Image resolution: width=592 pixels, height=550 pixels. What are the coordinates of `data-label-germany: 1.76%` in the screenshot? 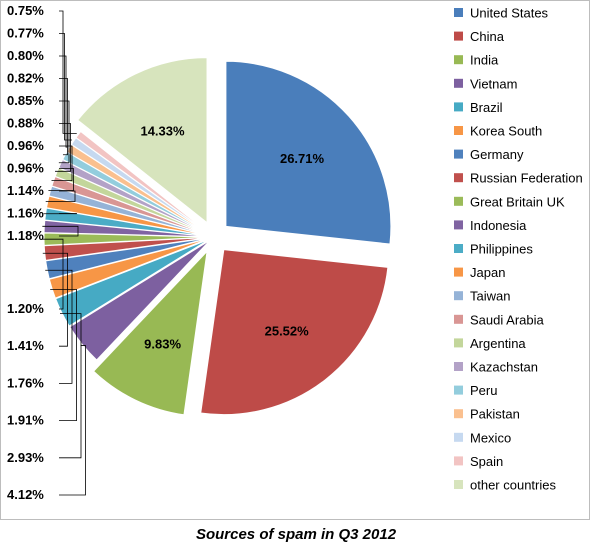 It's located at (25, 382).